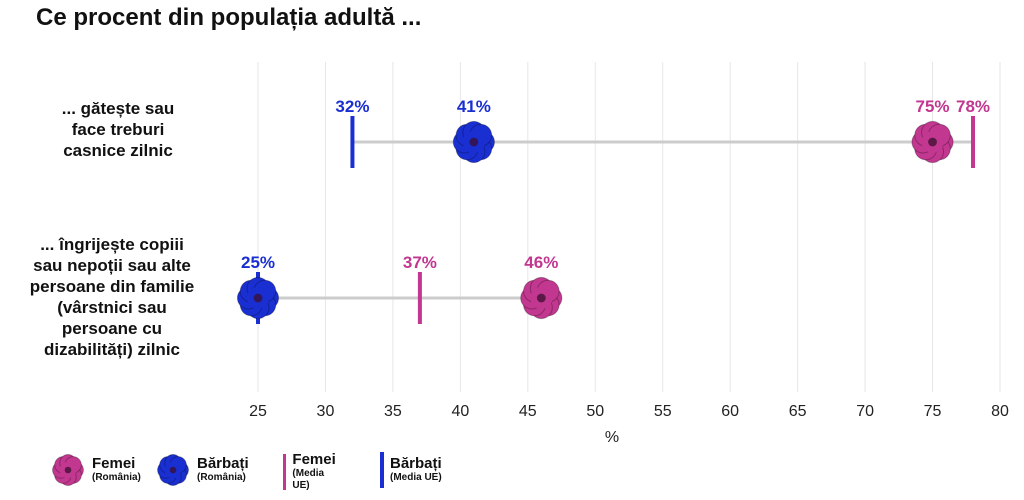 Image resolution: width=1024 pixels, height=500 pixels. Describe the element at coordinates (258, 262) in the screenshot. I see `value-label-men-ro: 25%` at that location.